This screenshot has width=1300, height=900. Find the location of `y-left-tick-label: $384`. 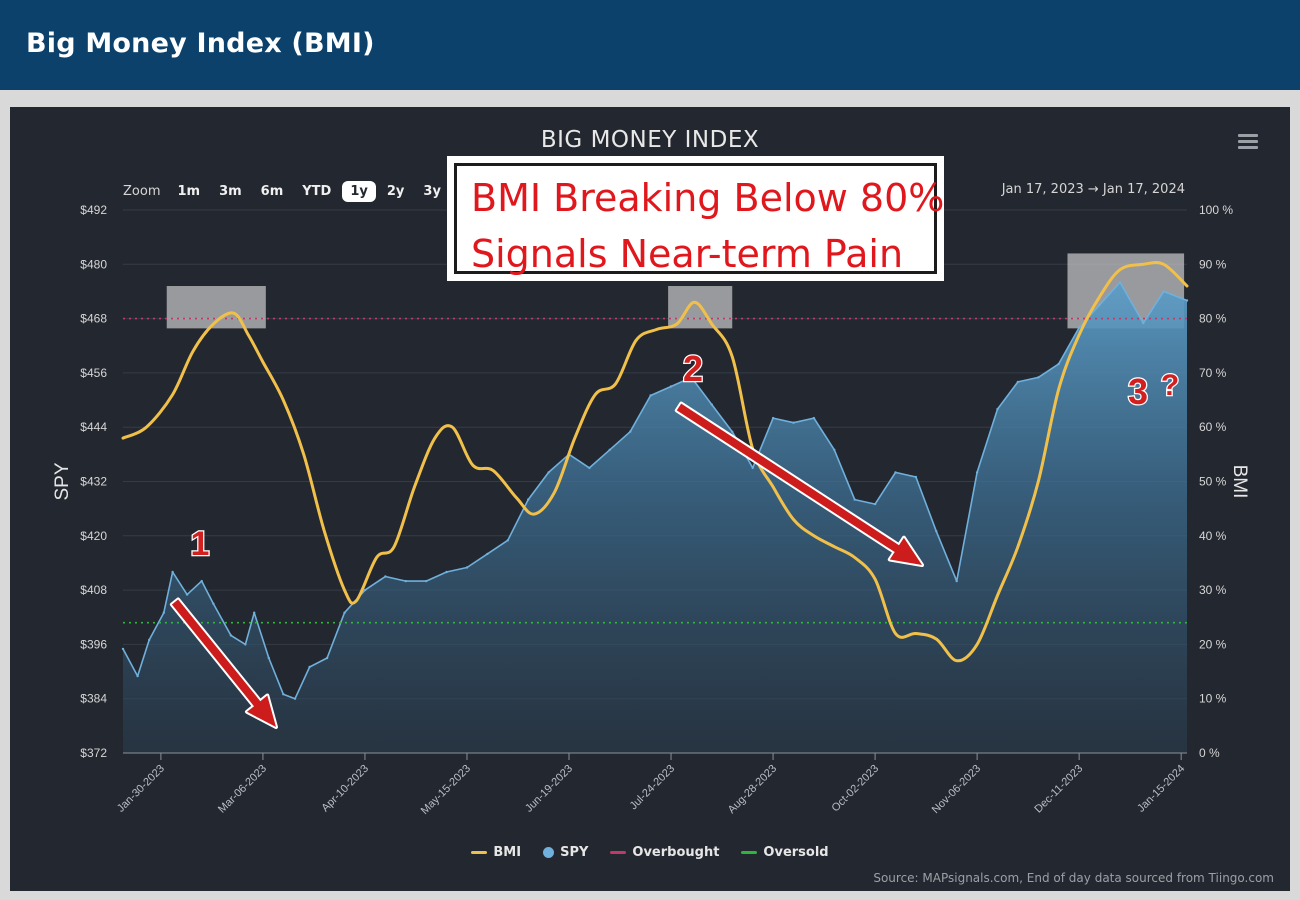

y-left-tick-label: $384 is located at coordinates (93, 699).